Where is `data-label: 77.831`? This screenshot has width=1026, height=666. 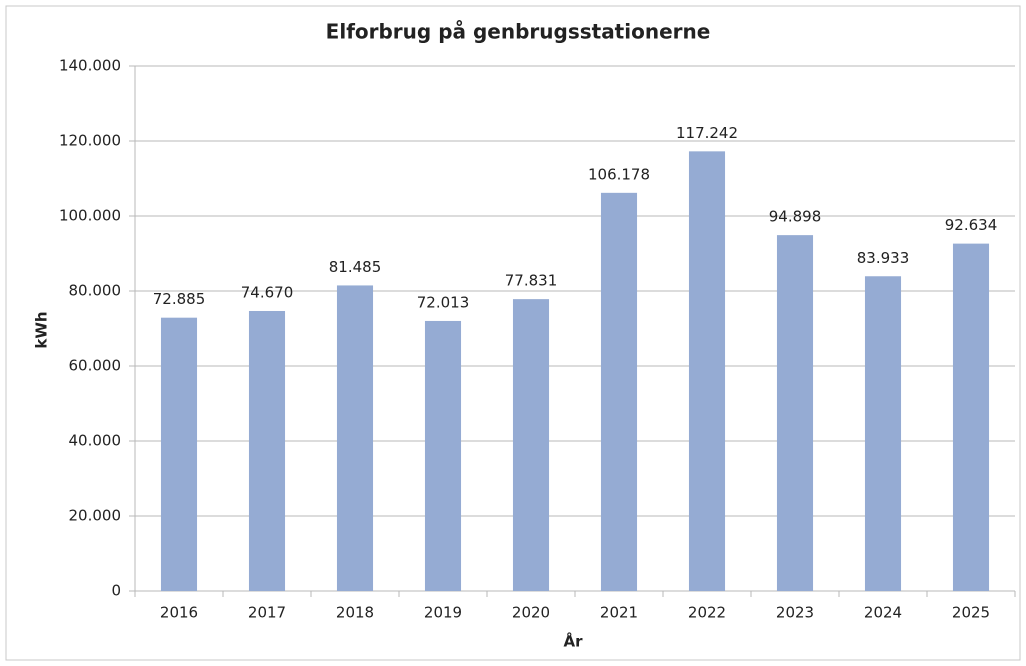
data-label: 77.831 is located at coordinates (531, 281).